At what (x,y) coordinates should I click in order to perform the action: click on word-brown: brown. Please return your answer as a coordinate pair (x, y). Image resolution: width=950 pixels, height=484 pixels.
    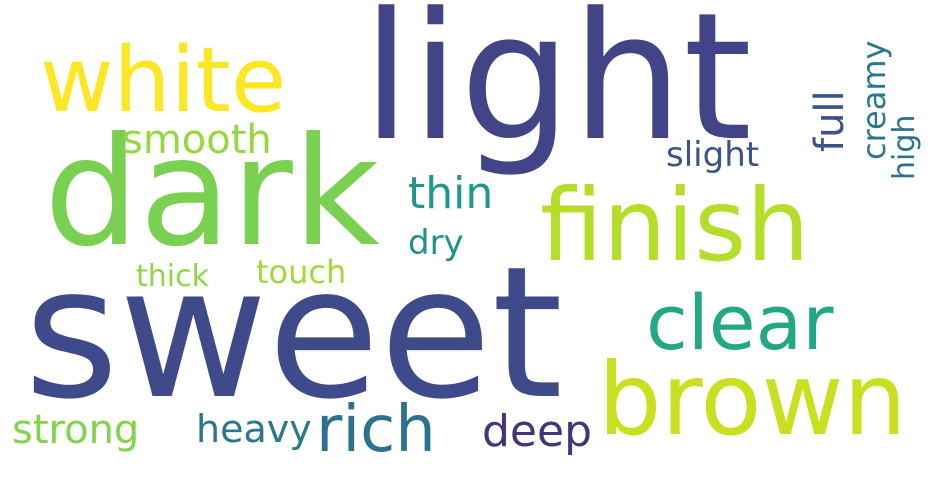
    Looking at the image, I should click on (752, 399).